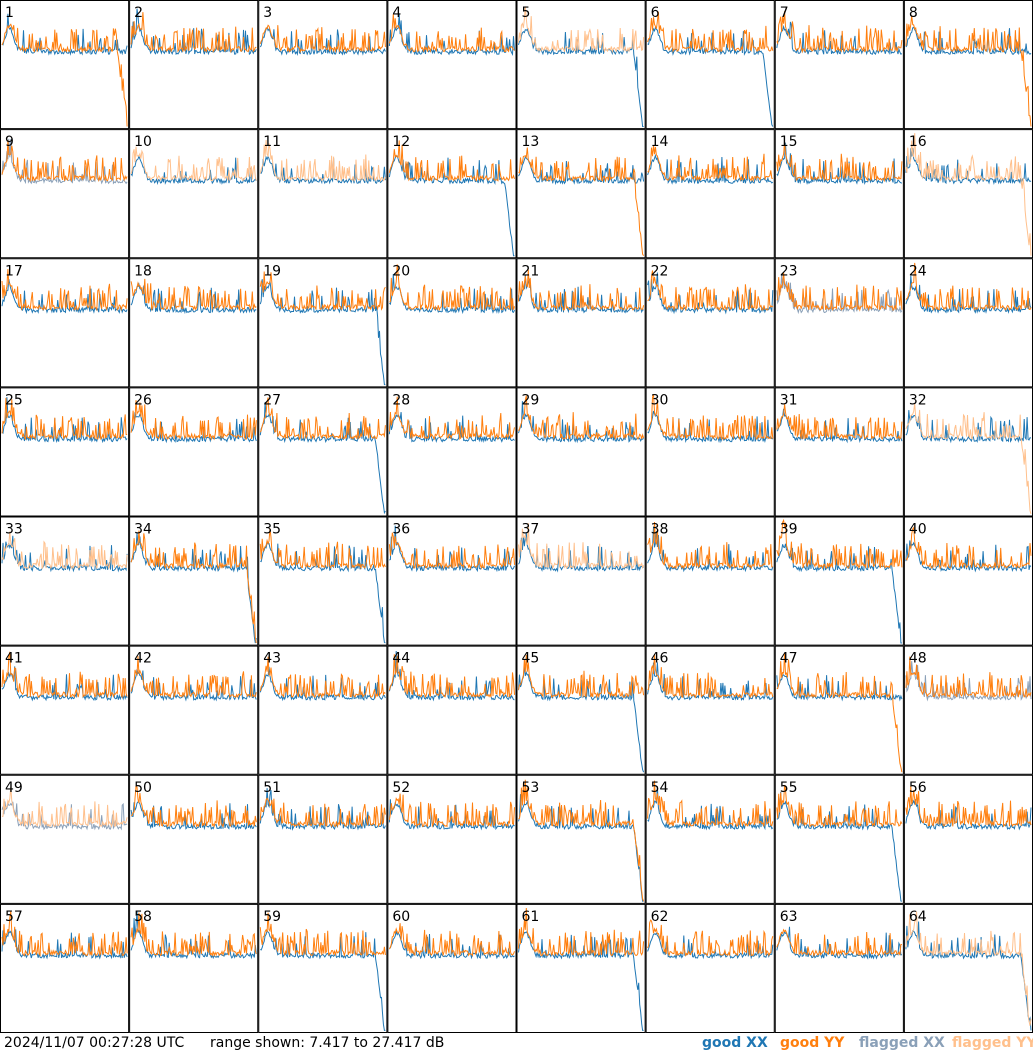 The height and width of the screenshot is (1053, 1033). I want to click on panel-number: 21, so click(531, 271).